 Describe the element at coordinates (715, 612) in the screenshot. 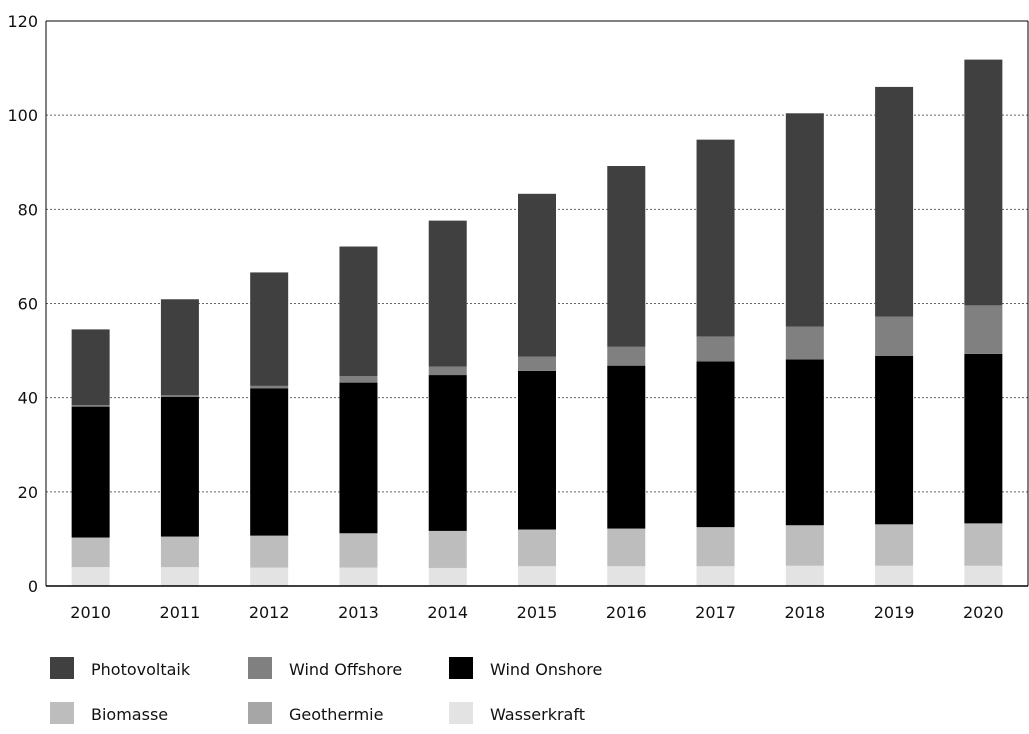

I see `x-tick-label: 2017` at that location.